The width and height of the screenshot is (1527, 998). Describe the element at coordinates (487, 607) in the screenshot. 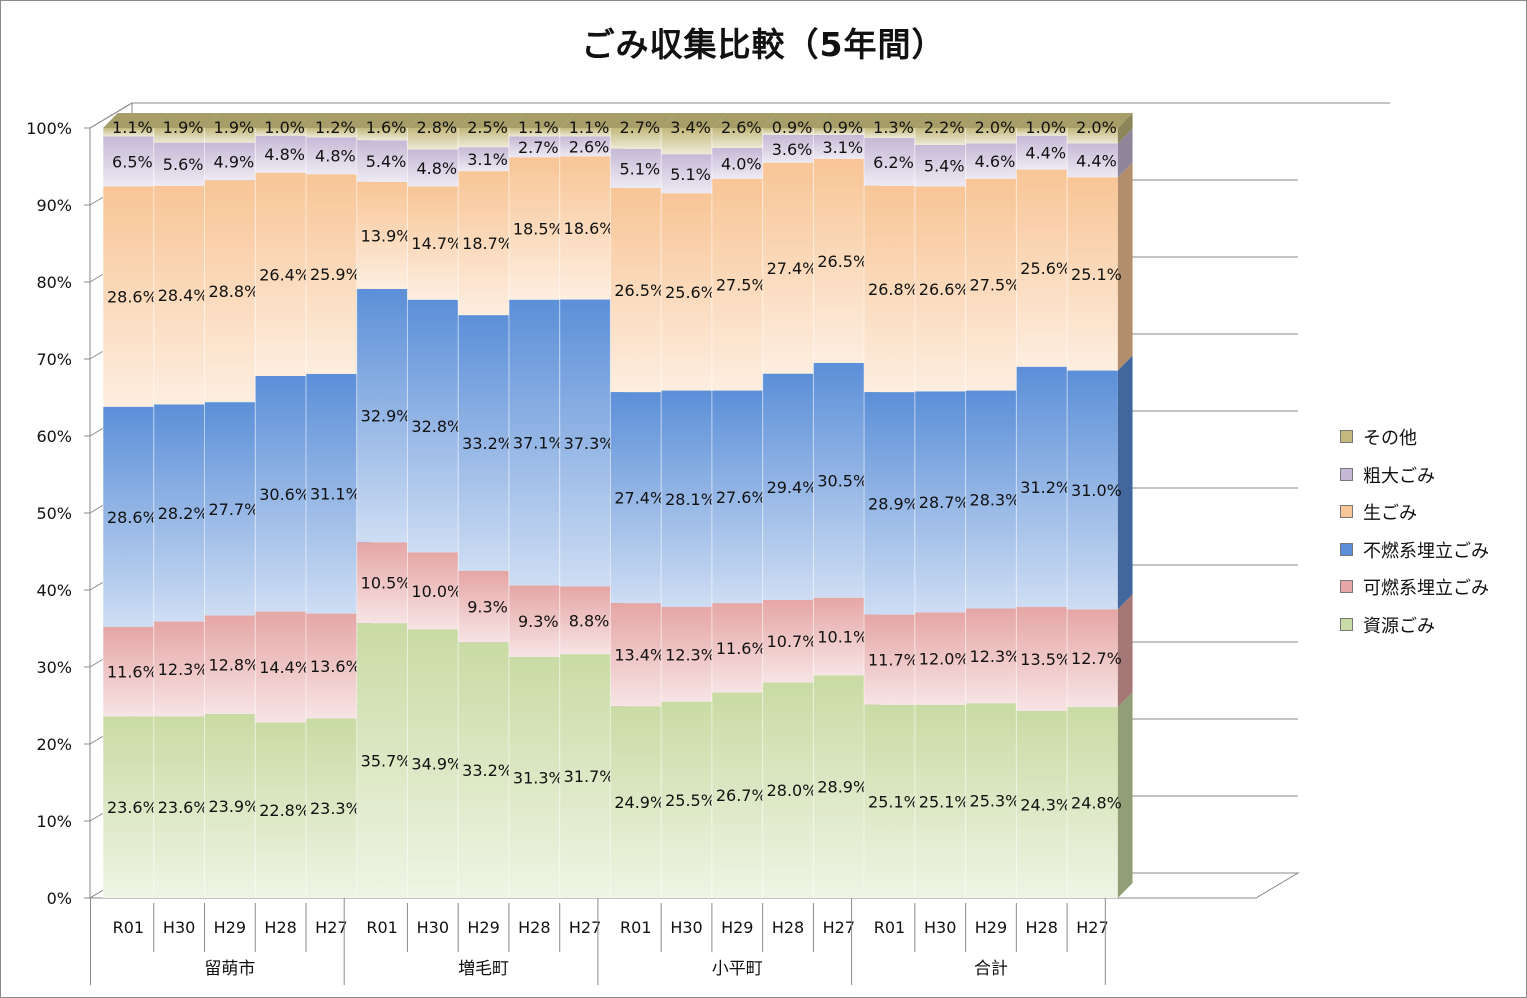

I see `data-label: 9.3%` at that location.